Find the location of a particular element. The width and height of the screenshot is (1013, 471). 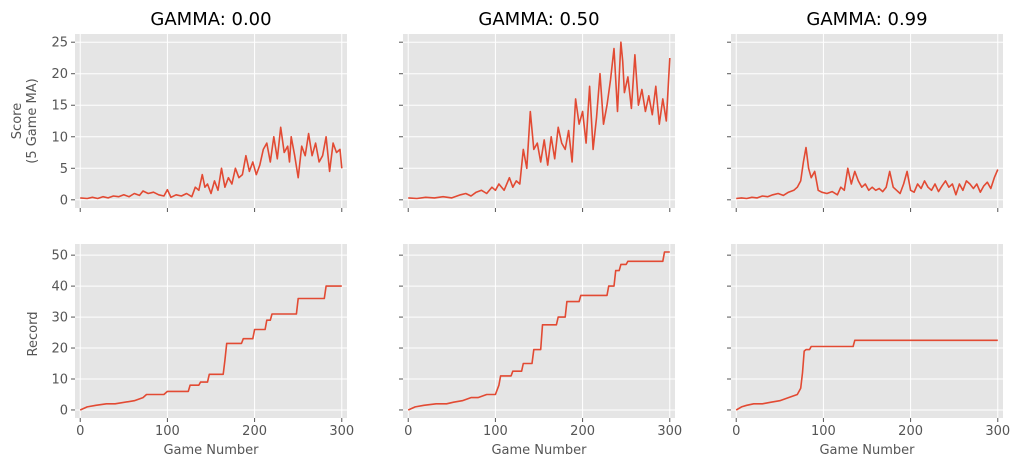

panel-record-g050-xtick-label-300: 300 is located at coordinates (669, 431).